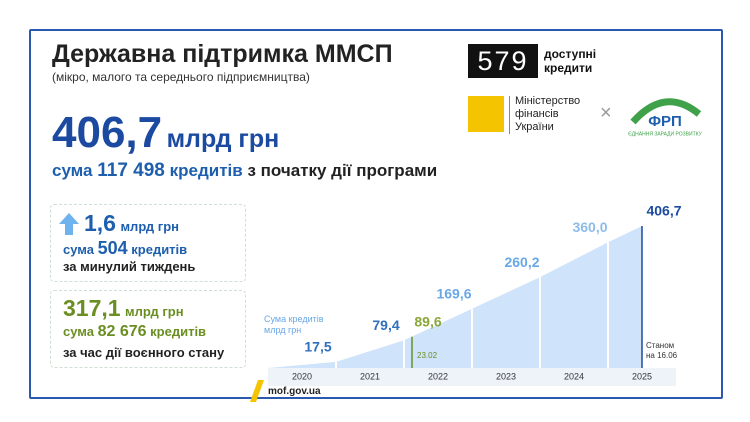 This screenshot has height=422, width=750. What do you see at coordinates (317, 347) in the screenshot?
I see `value-label: 17,5` at bounding box center [317, 347].